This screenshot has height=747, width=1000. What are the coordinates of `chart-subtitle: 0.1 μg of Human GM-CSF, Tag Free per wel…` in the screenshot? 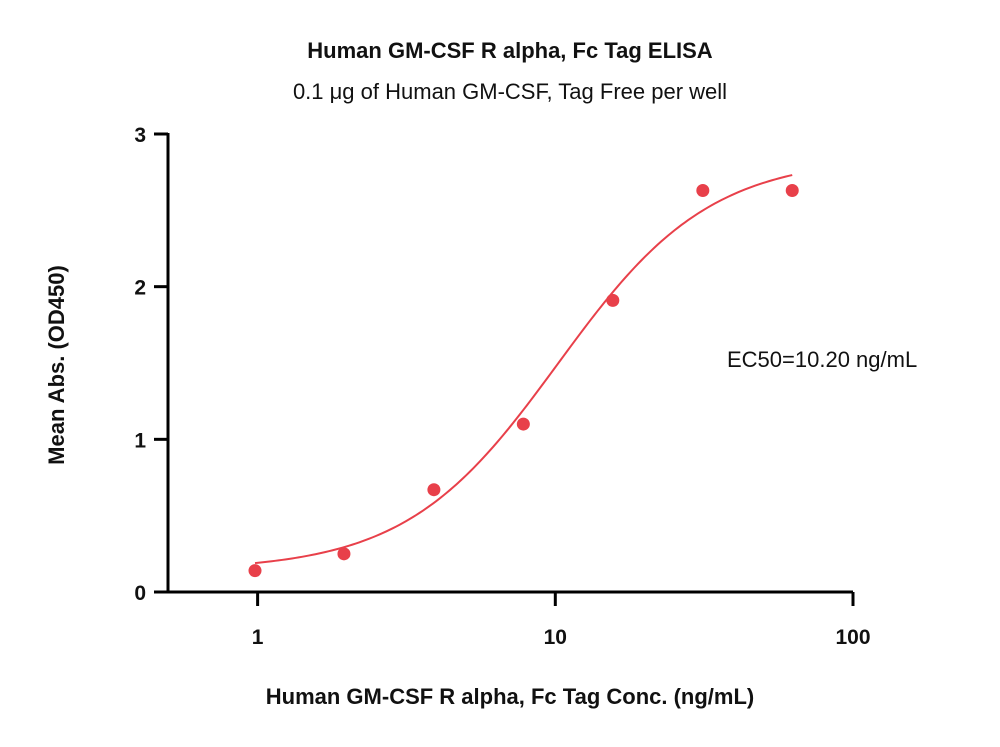 It's located at (510, 91).